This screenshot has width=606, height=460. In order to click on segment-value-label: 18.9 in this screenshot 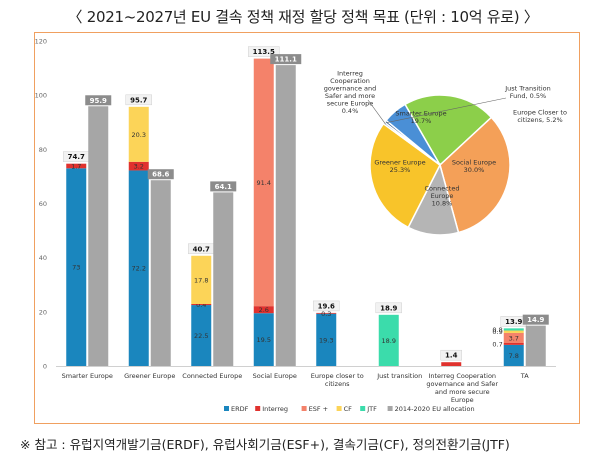, I will do `click(389, 341)`.